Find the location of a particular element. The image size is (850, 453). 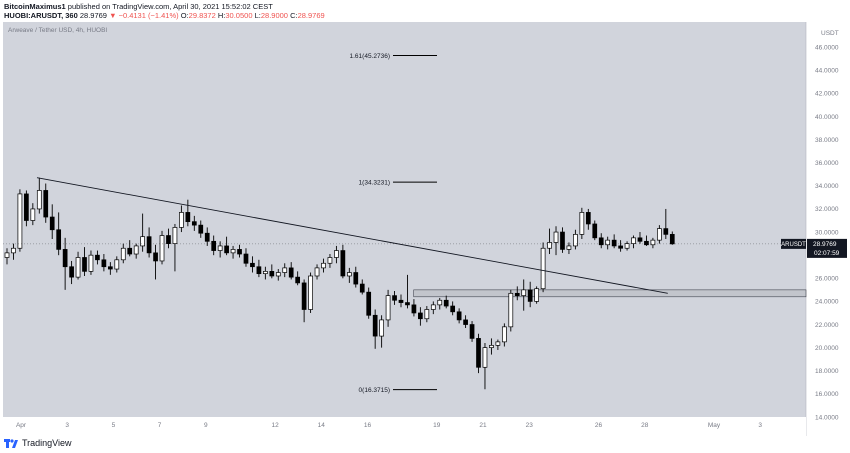

x-tick-label: 21 is located at coordinates (483, 425).